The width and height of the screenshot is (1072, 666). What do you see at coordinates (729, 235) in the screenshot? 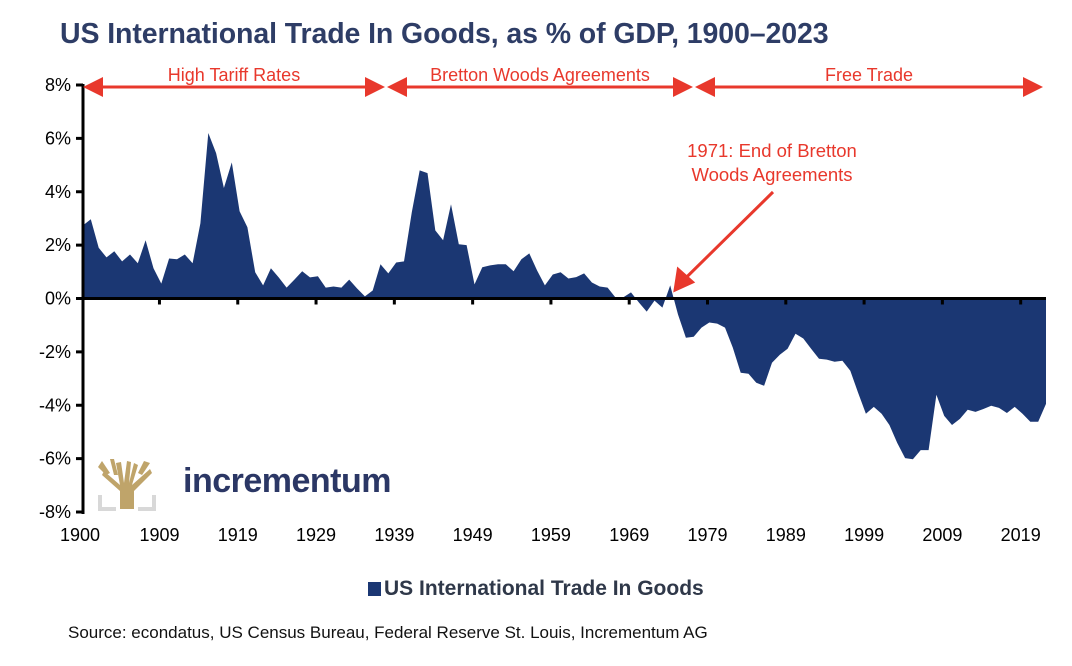
I see `annotation-arrow-line` at bounding box center [729, 235].